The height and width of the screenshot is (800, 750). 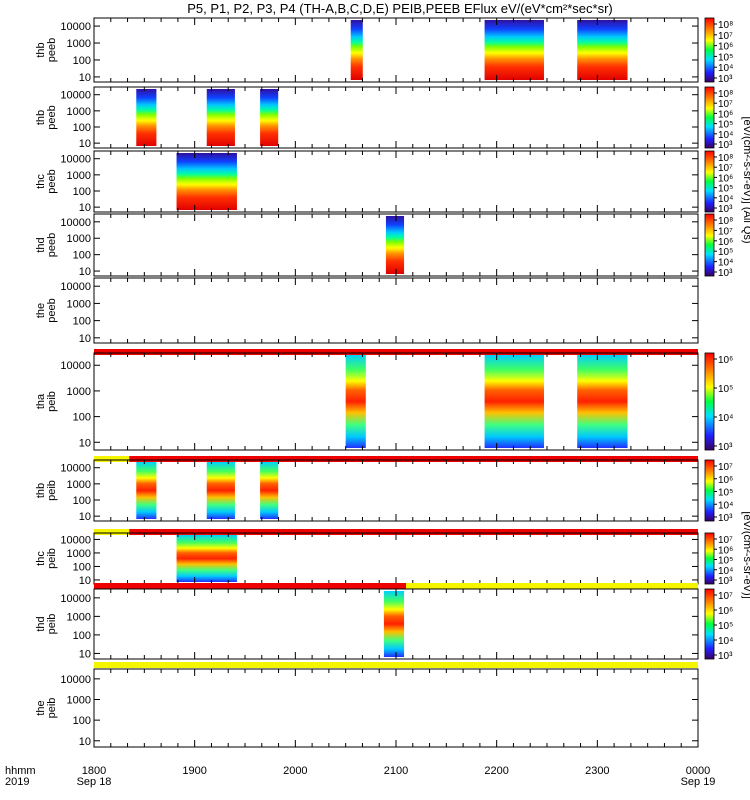 I want to click on colorbar-label-ion: [eV/(cm²-s-sr-eV)], so click(x=745, y=554).